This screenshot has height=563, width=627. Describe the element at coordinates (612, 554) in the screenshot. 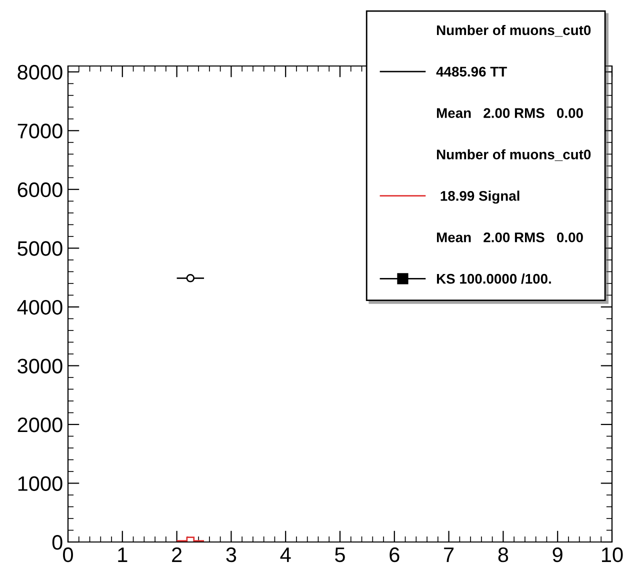

I see `x-tick-label: 10` at that location.